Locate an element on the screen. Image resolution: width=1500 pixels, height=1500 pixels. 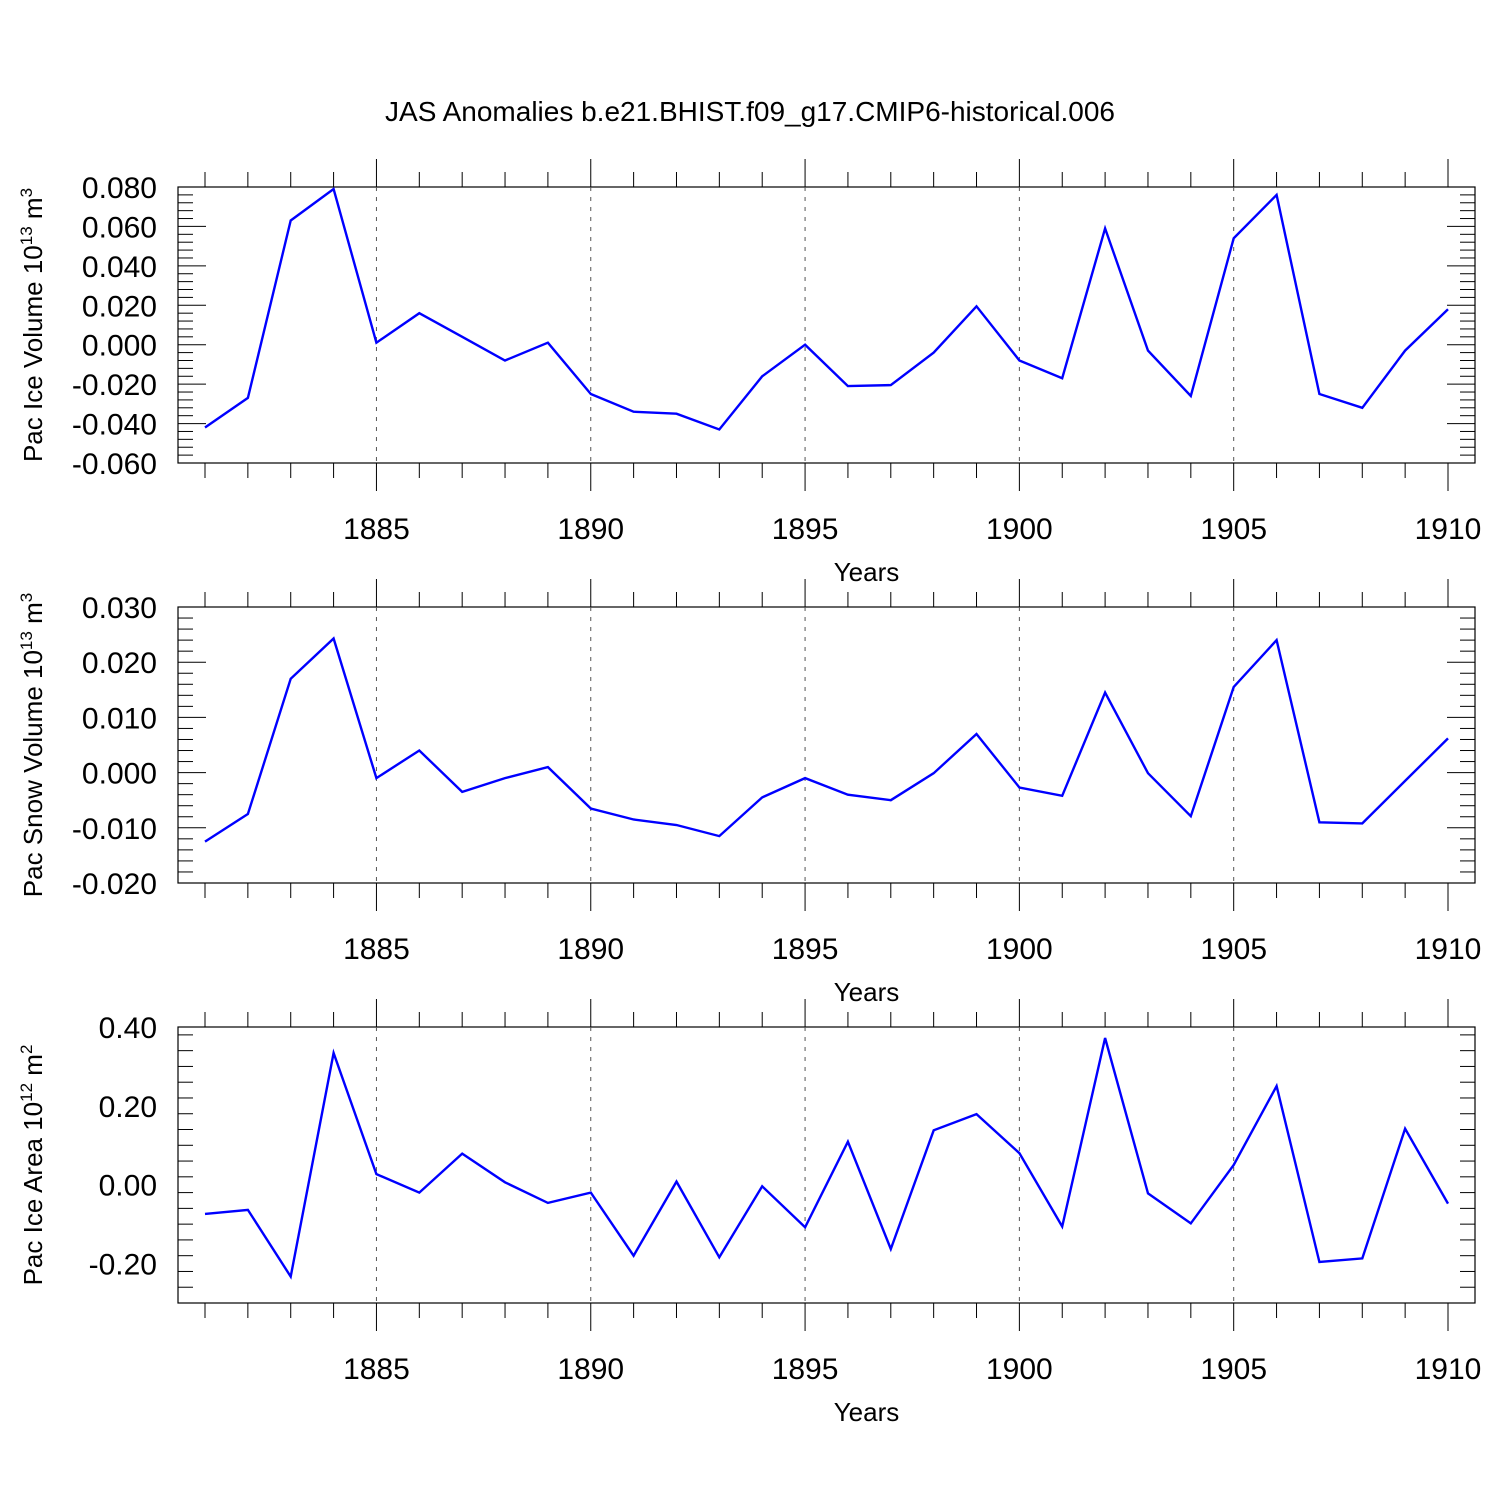
y-tick-label: -0.060 is located at coordinates (114, 464).